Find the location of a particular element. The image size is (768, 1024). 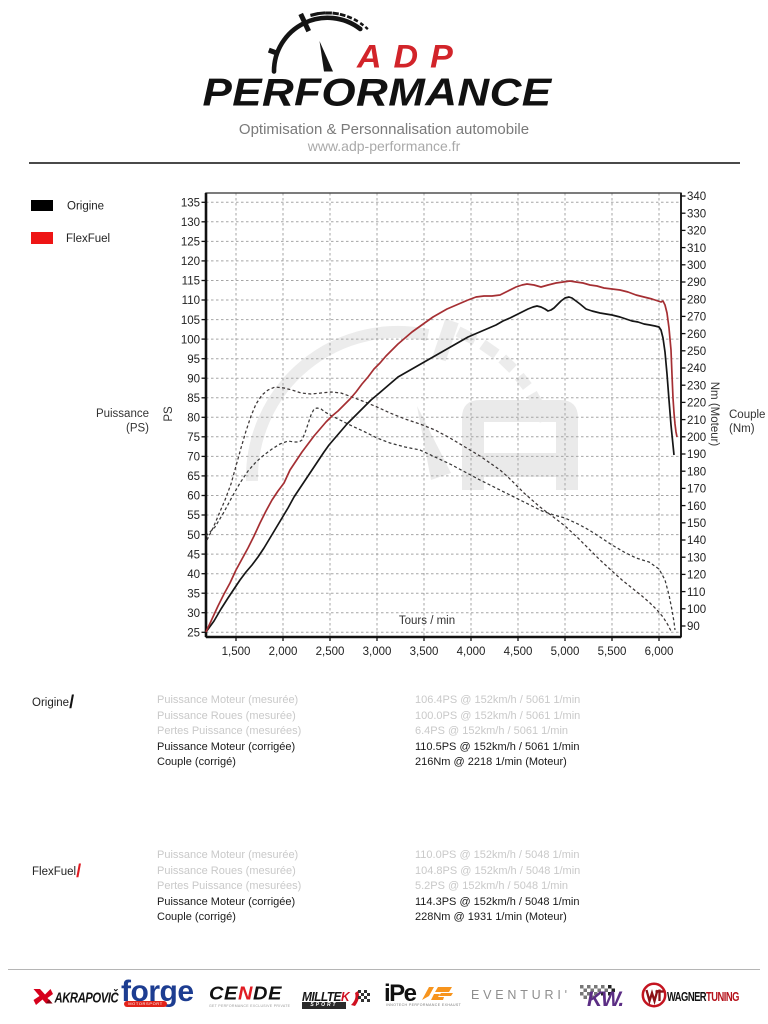

svg-text: 5,000 is located at coordinates (565, 652).